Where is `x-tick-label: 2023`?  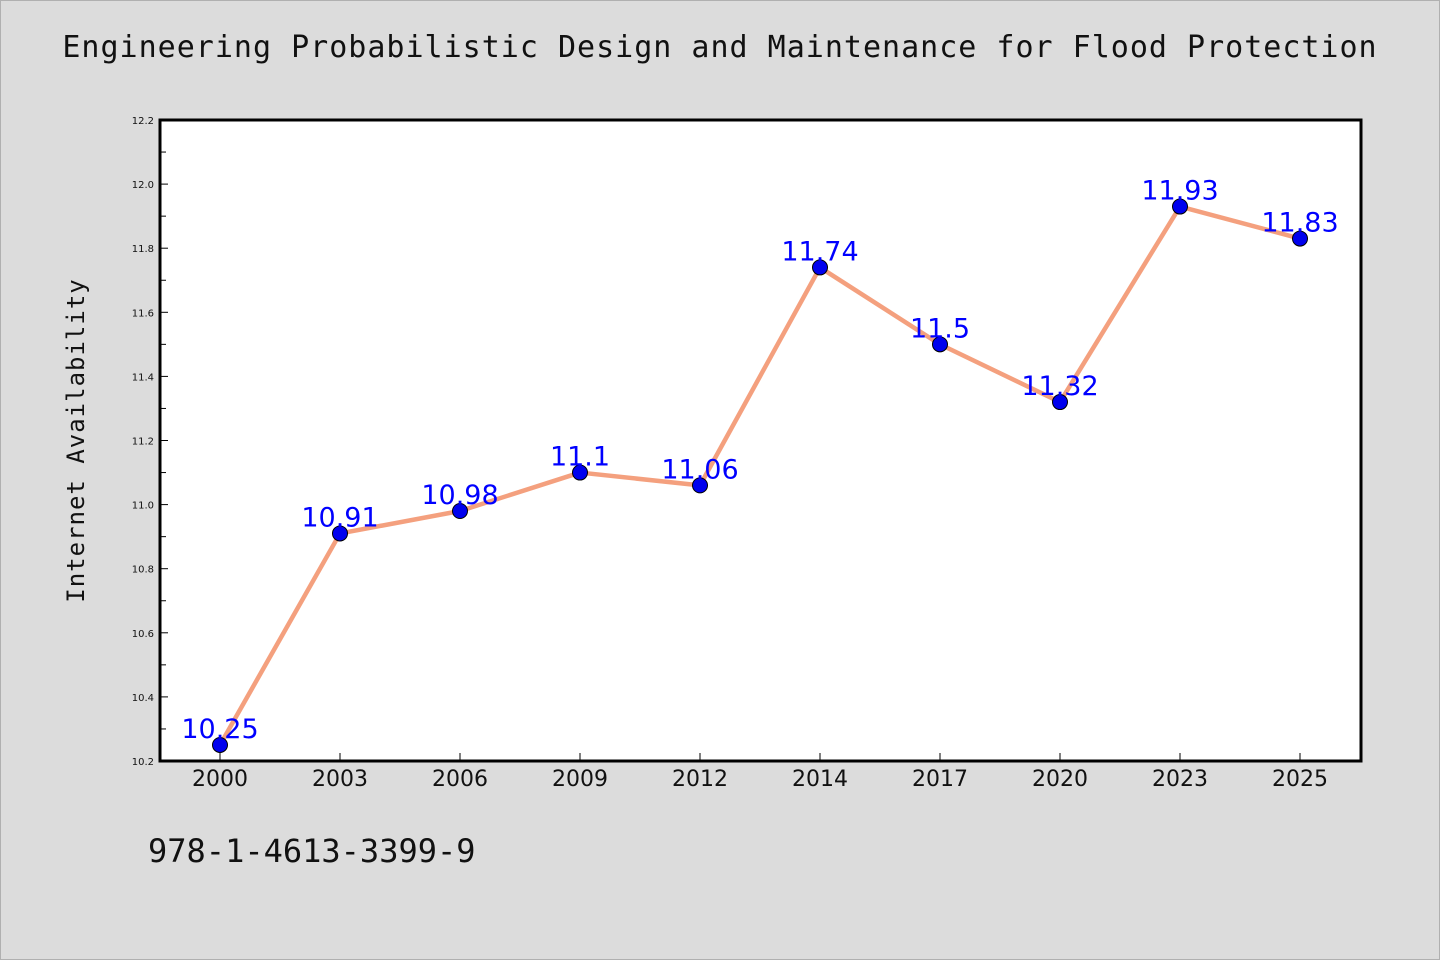
x-tick-label: 2023 is located at coordinates (1180, 779).